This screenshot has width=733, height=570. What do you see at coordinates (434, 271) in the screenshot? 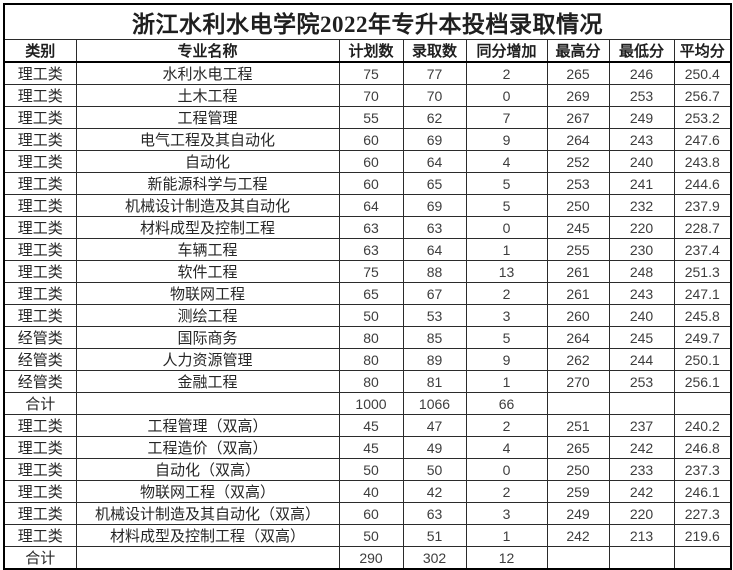
I see `cell: 88` at bounding box center [434, 271].